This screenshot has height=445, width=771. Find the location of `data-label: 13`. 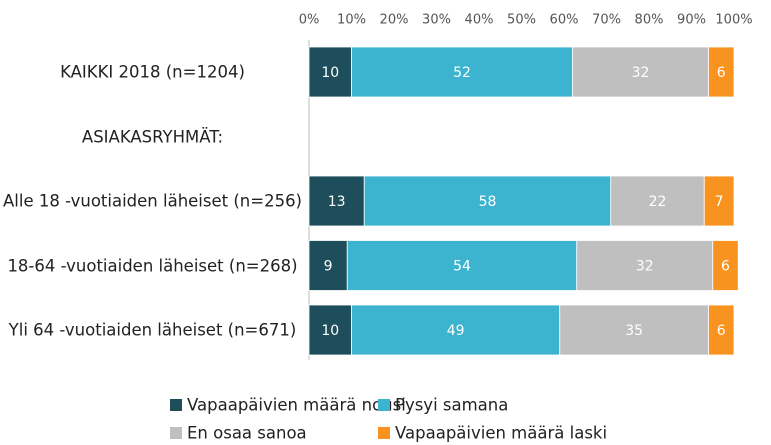

data-label: 13 is located at coordinates (337, 202).